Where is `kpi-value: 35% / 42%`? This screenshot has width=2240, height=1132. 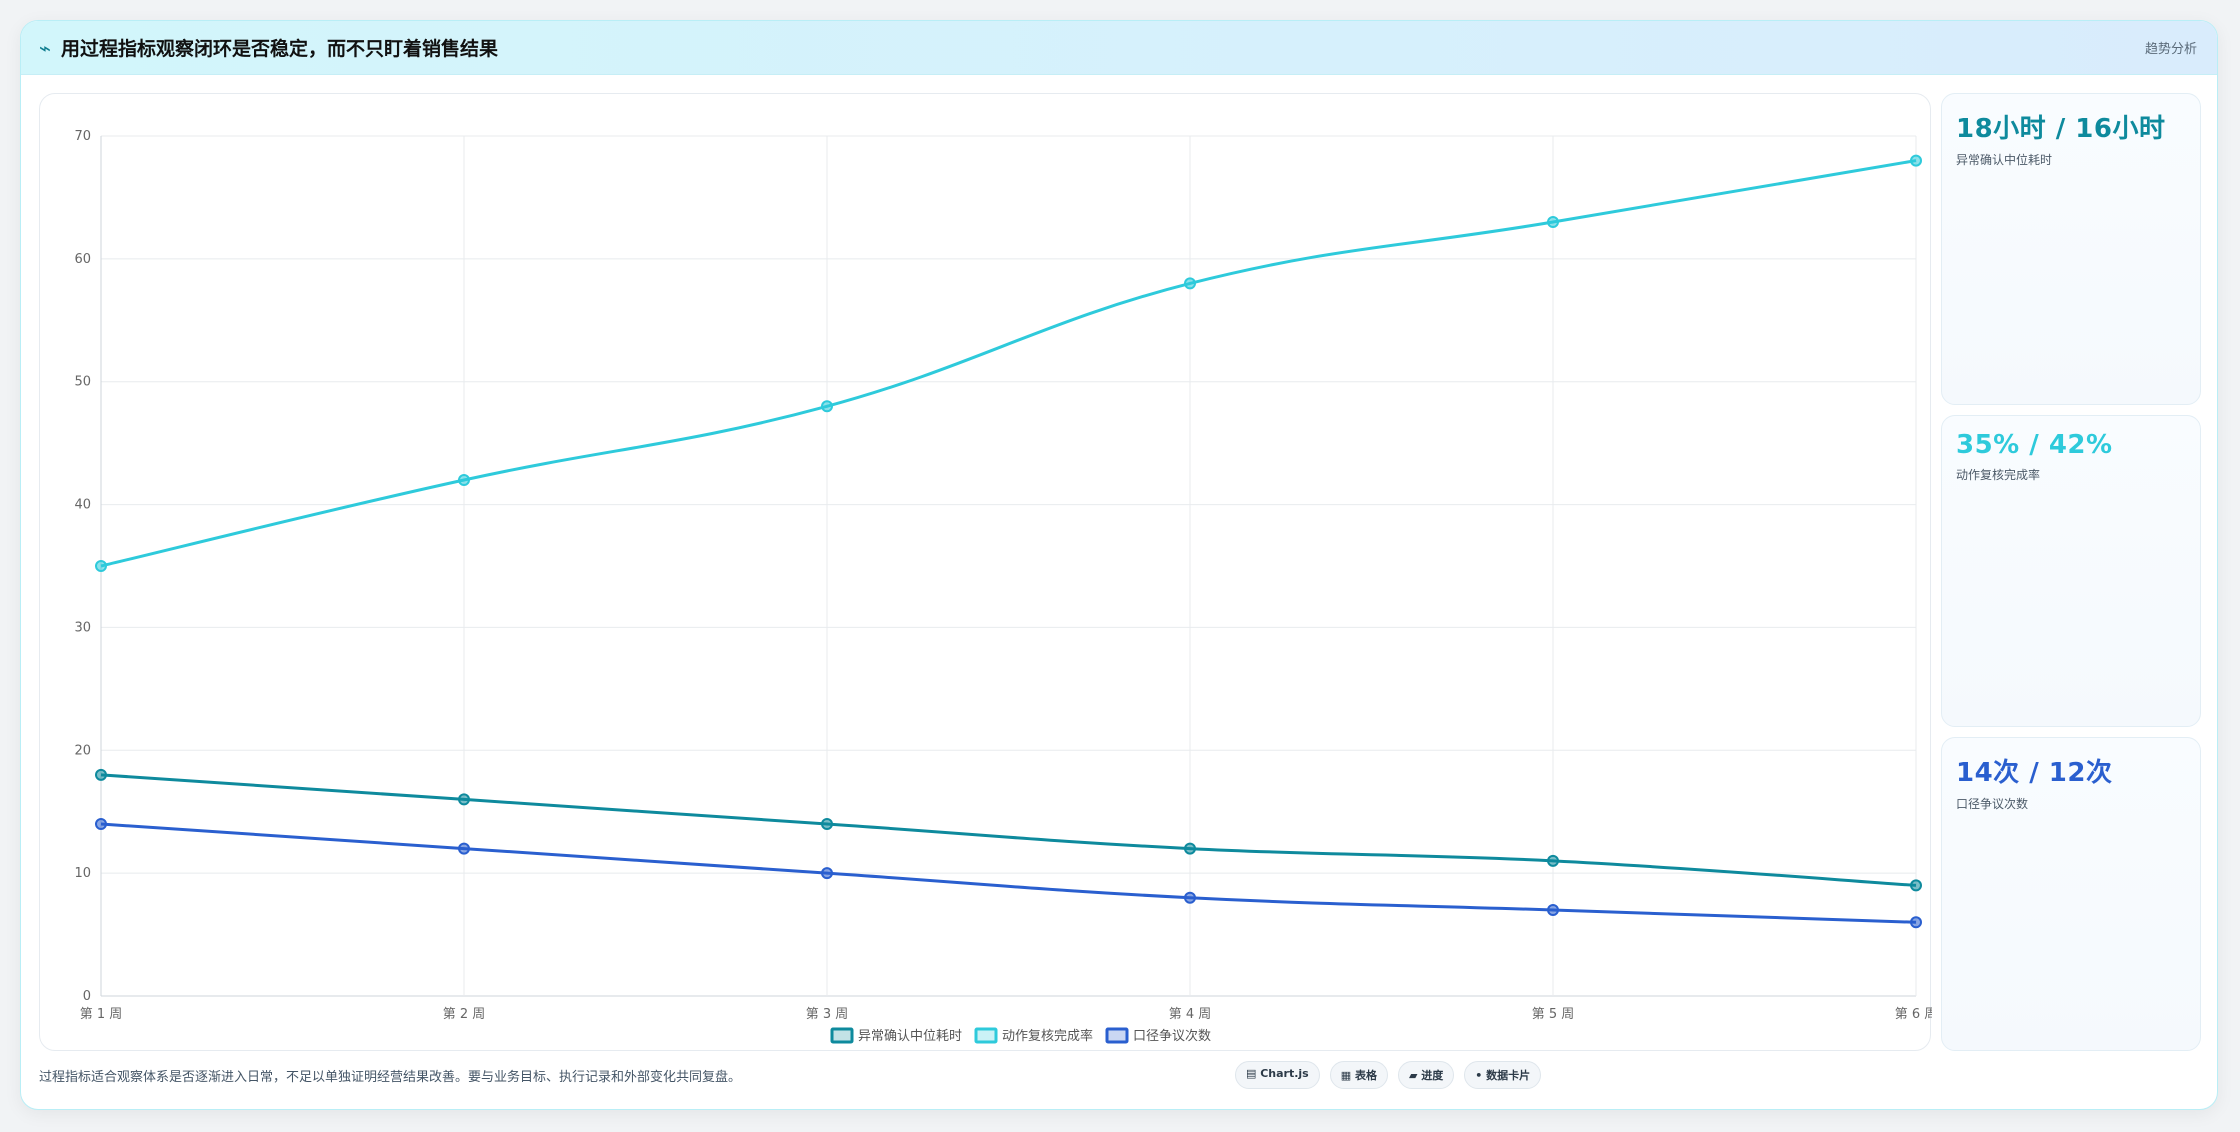
kpi-value: 35% / 42% is located at coordinates (2034, 445).